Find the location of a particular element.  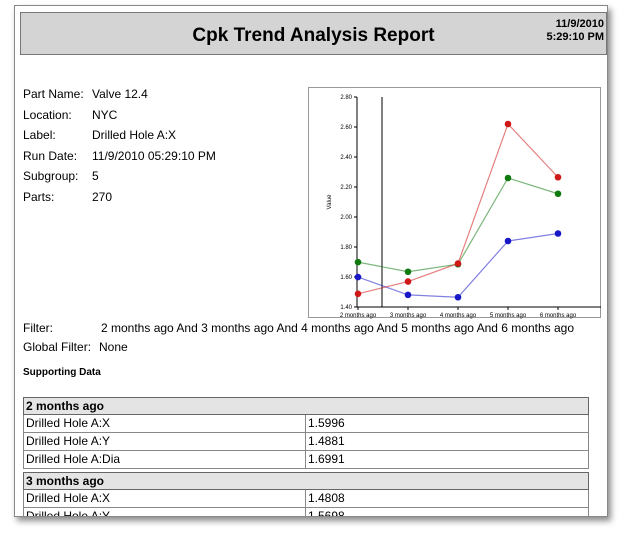

table-cell: Drilled Hole A:Dia is located at coordinates (165, 459).